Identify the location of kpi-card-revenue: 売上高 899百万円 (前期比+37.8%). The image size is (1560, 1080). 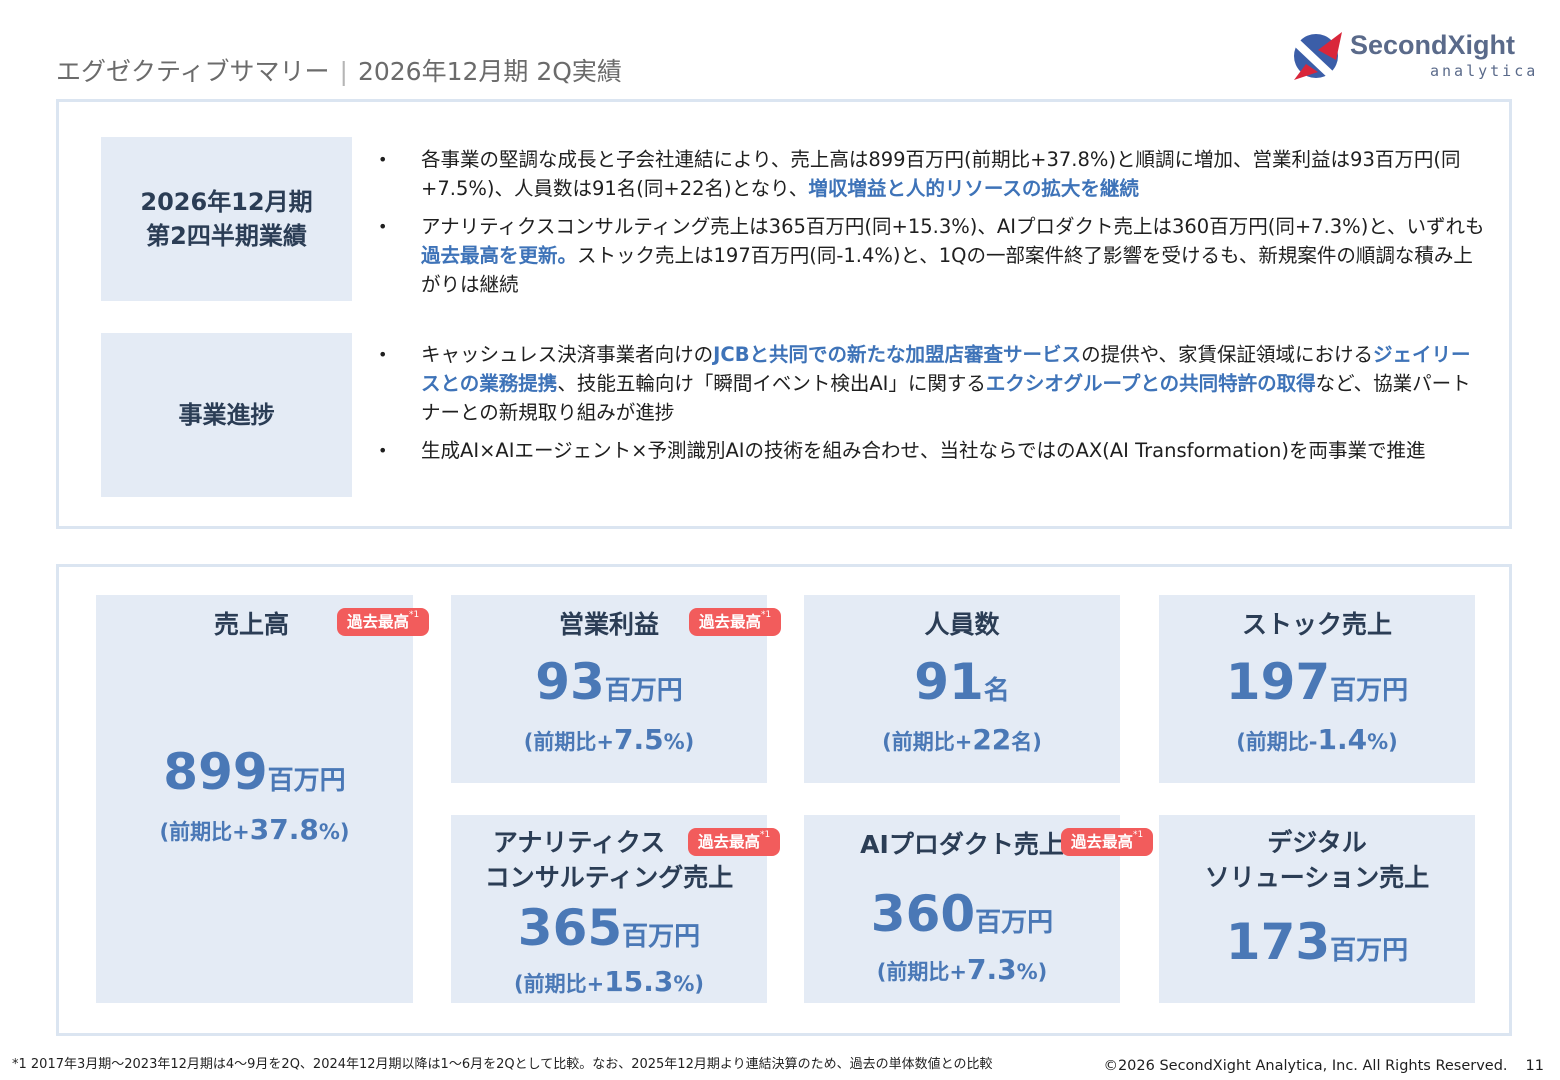
(254, 799).